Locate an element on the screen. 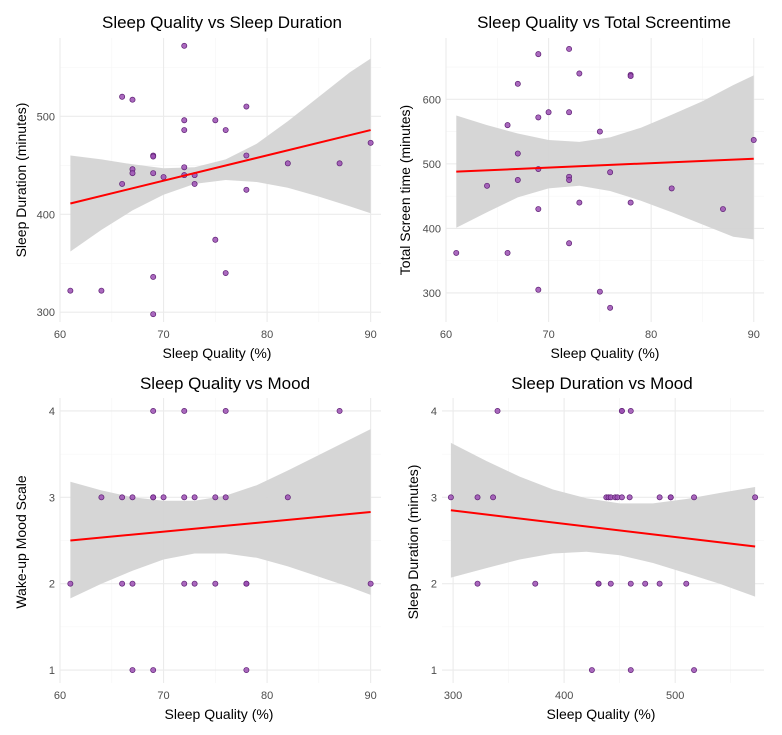 The image size is (782, 735). x-tick-label: 90 is located at coordinates (754, 335).